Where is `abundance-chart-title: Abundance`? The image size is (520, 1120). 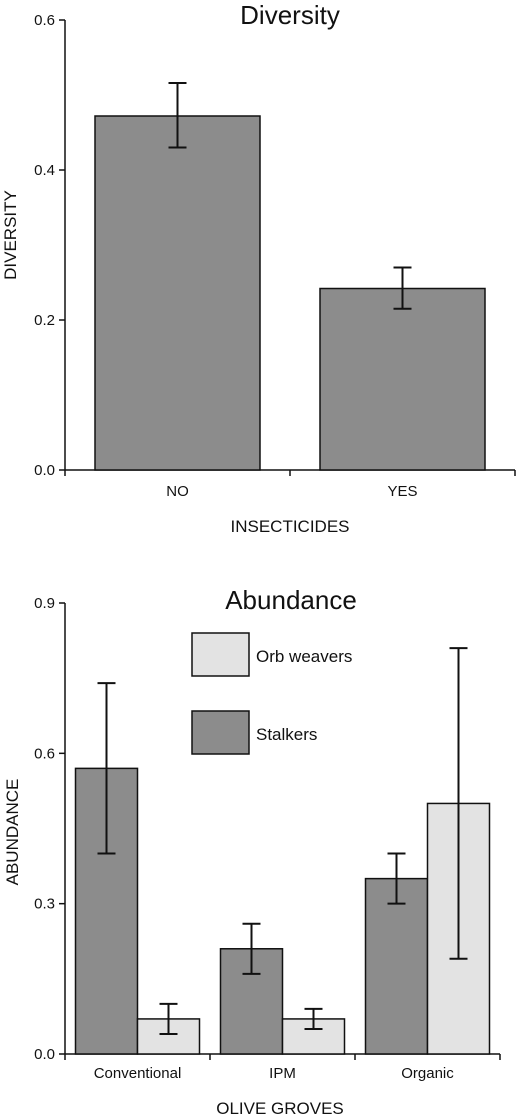 abundance-chart-title: Abundance is located at coordinates (291, 600).